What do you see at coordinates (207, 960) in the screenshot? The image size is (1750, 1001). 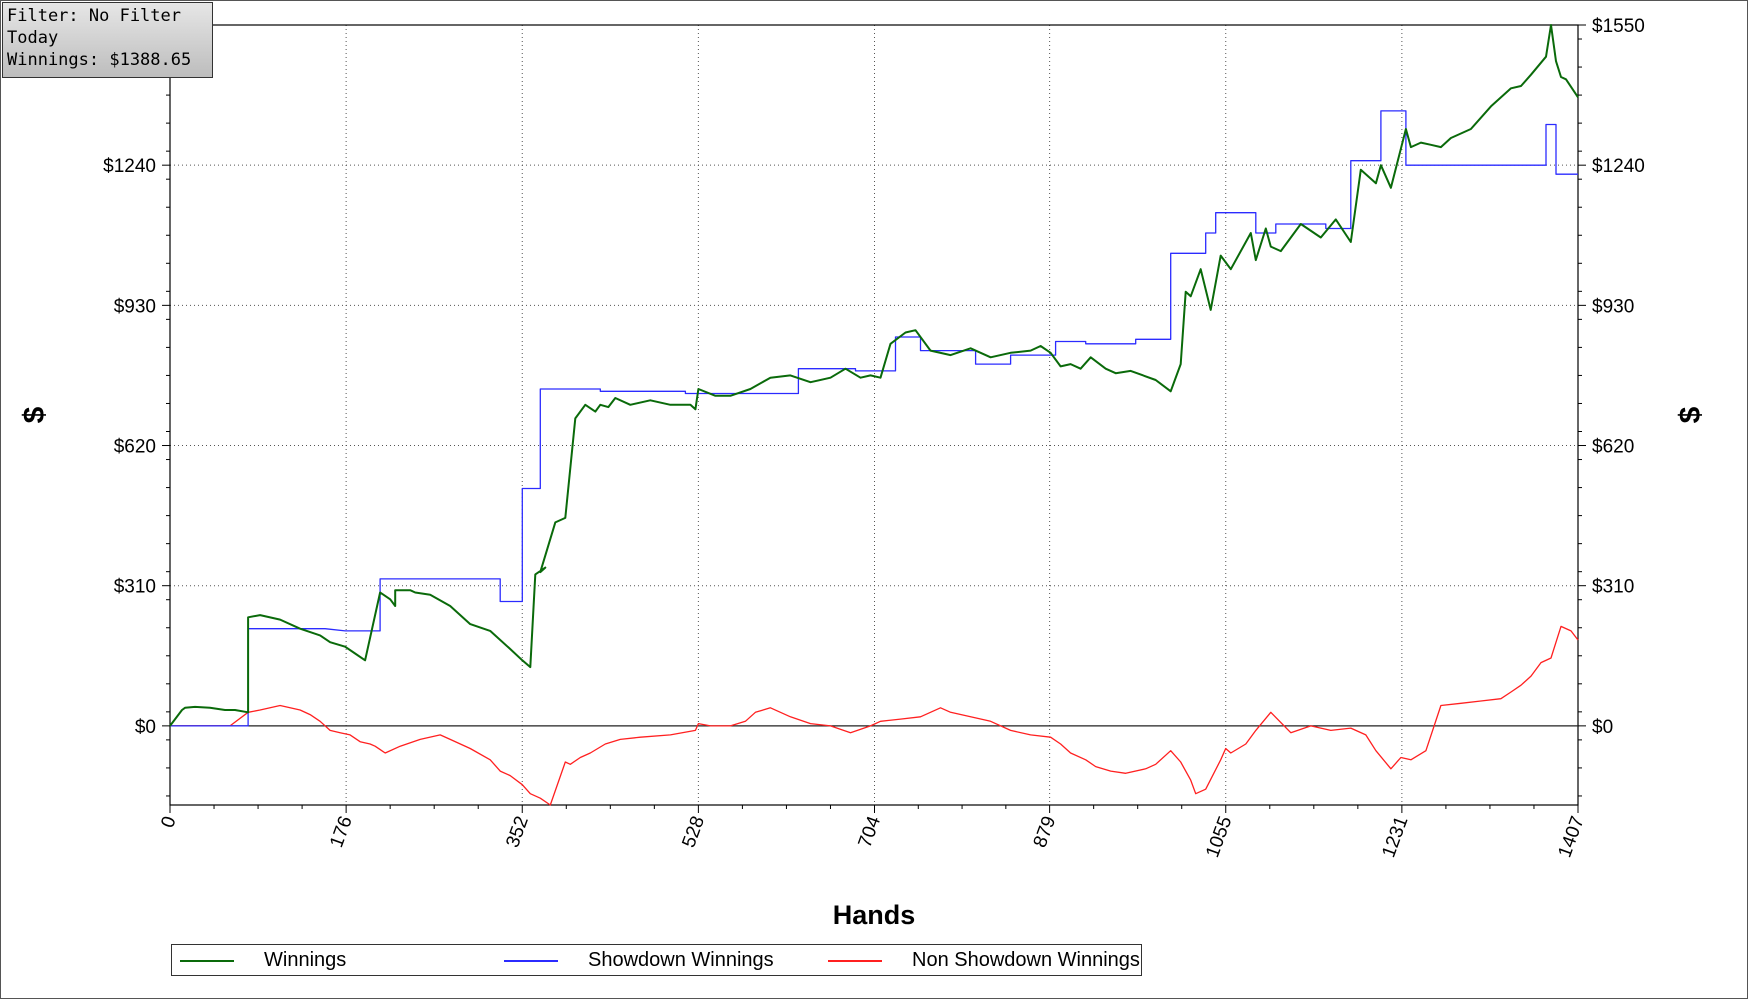 I see `legend-swatch-winnings` at bounding box center [207, 960].